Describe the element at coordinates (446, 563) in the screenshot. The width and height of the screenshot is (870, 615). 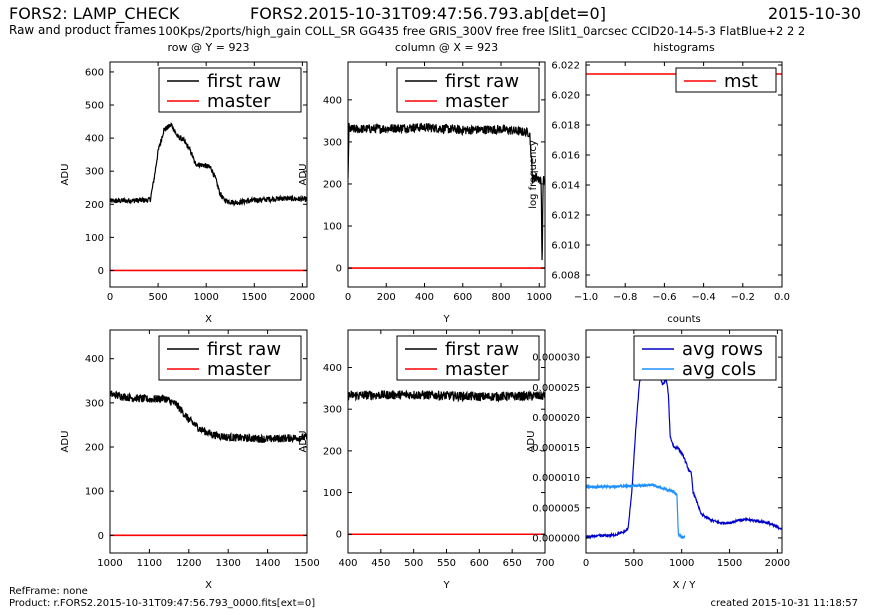
I see `x-tick-label: 550` at that location.